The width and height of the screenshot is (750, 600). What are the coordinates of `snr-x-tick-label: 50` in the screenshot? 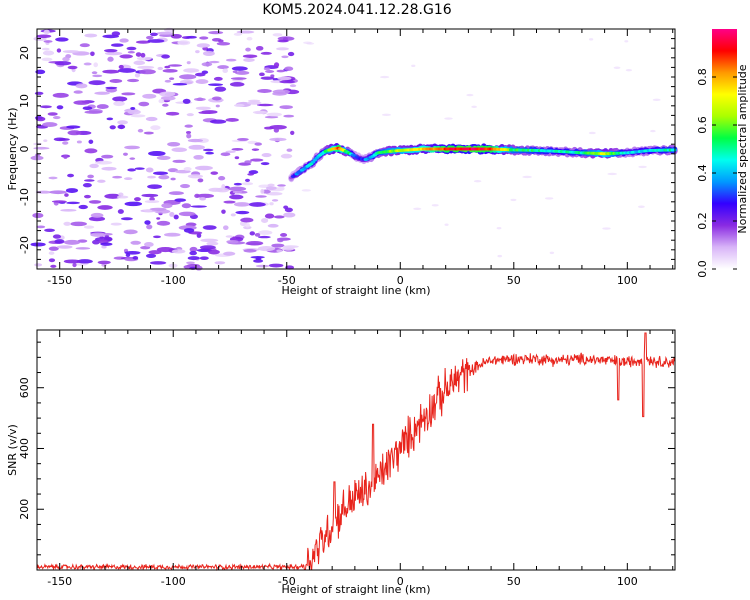 It's located at (514, 581).